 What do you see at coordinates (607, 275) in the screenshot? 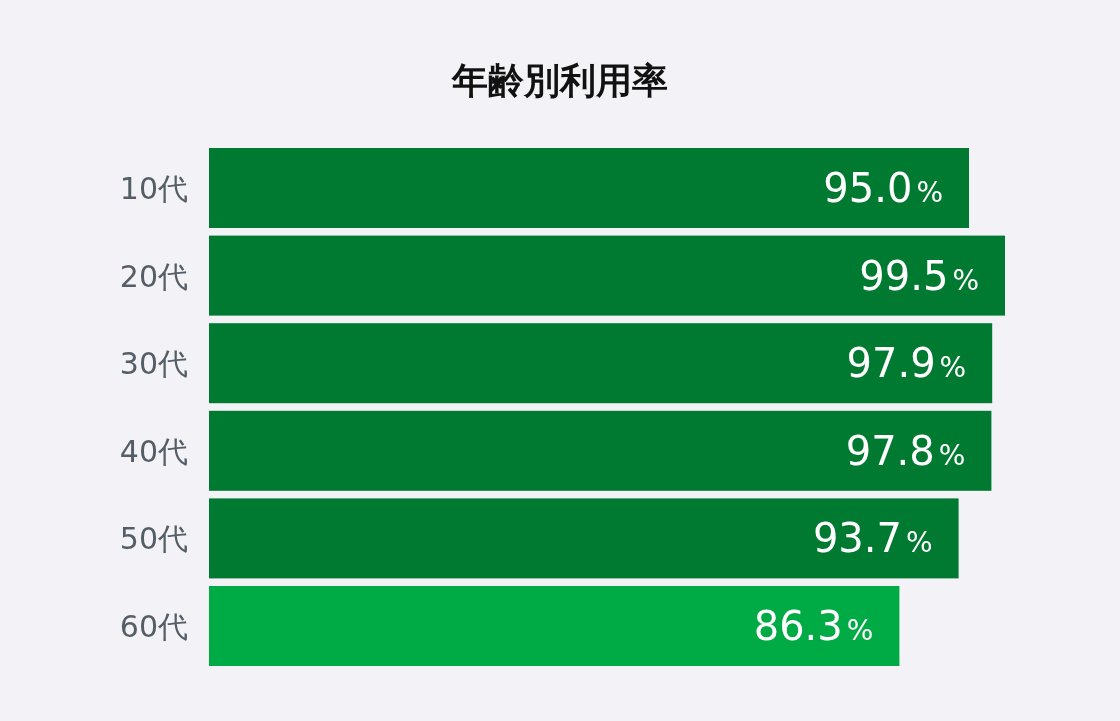
I see `bar: 99.5%` at bounding box center [607, 275].